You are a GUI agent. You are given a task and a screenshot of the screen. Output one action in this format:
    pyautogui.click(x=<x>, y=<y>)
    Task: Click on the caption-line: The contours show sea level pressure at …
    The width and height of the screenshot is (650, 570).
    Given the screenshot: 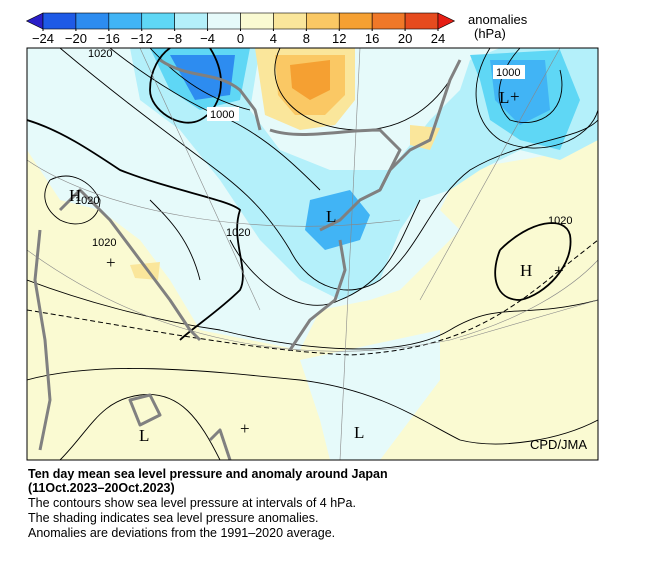 What is the action you would take?
    pyautogui.click(x=192, y=503)
    